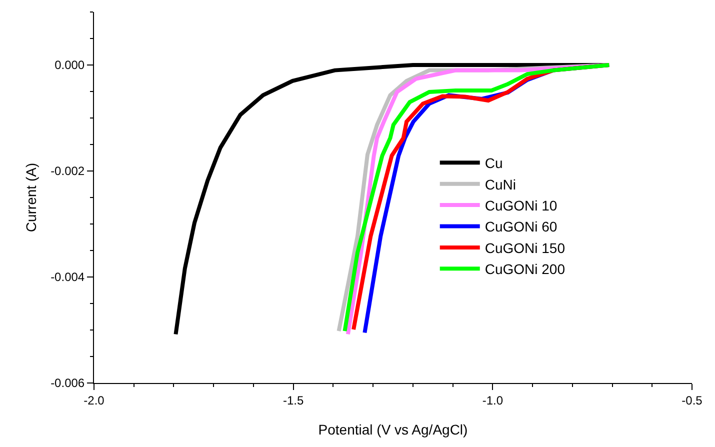 The height and width of the screenshot is (447, 715). Describe the element at coordinates (69, 65) in the screenshot. I see `y-tick-label: 0.000` at that location.